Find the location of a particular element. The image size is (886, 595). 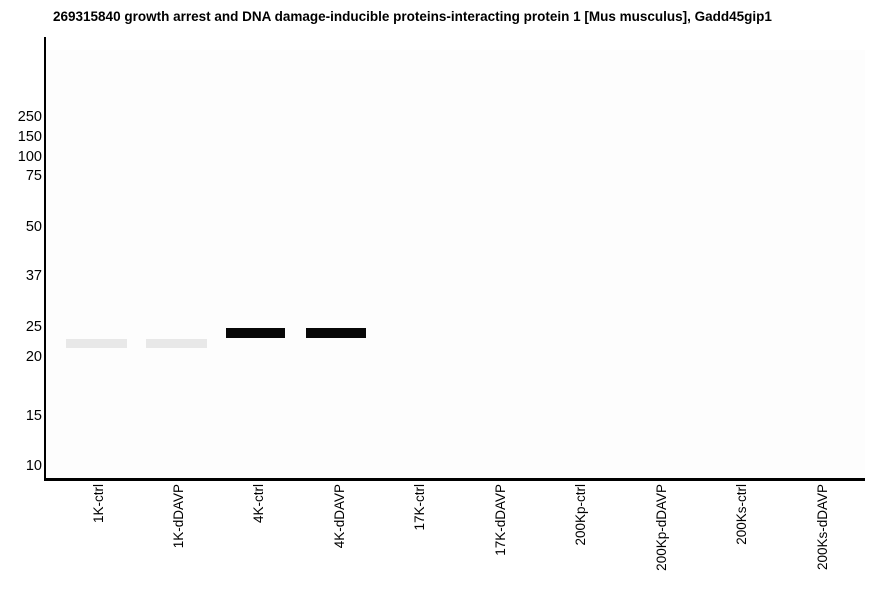

y-axis-line is located at coordinates (45, 258).